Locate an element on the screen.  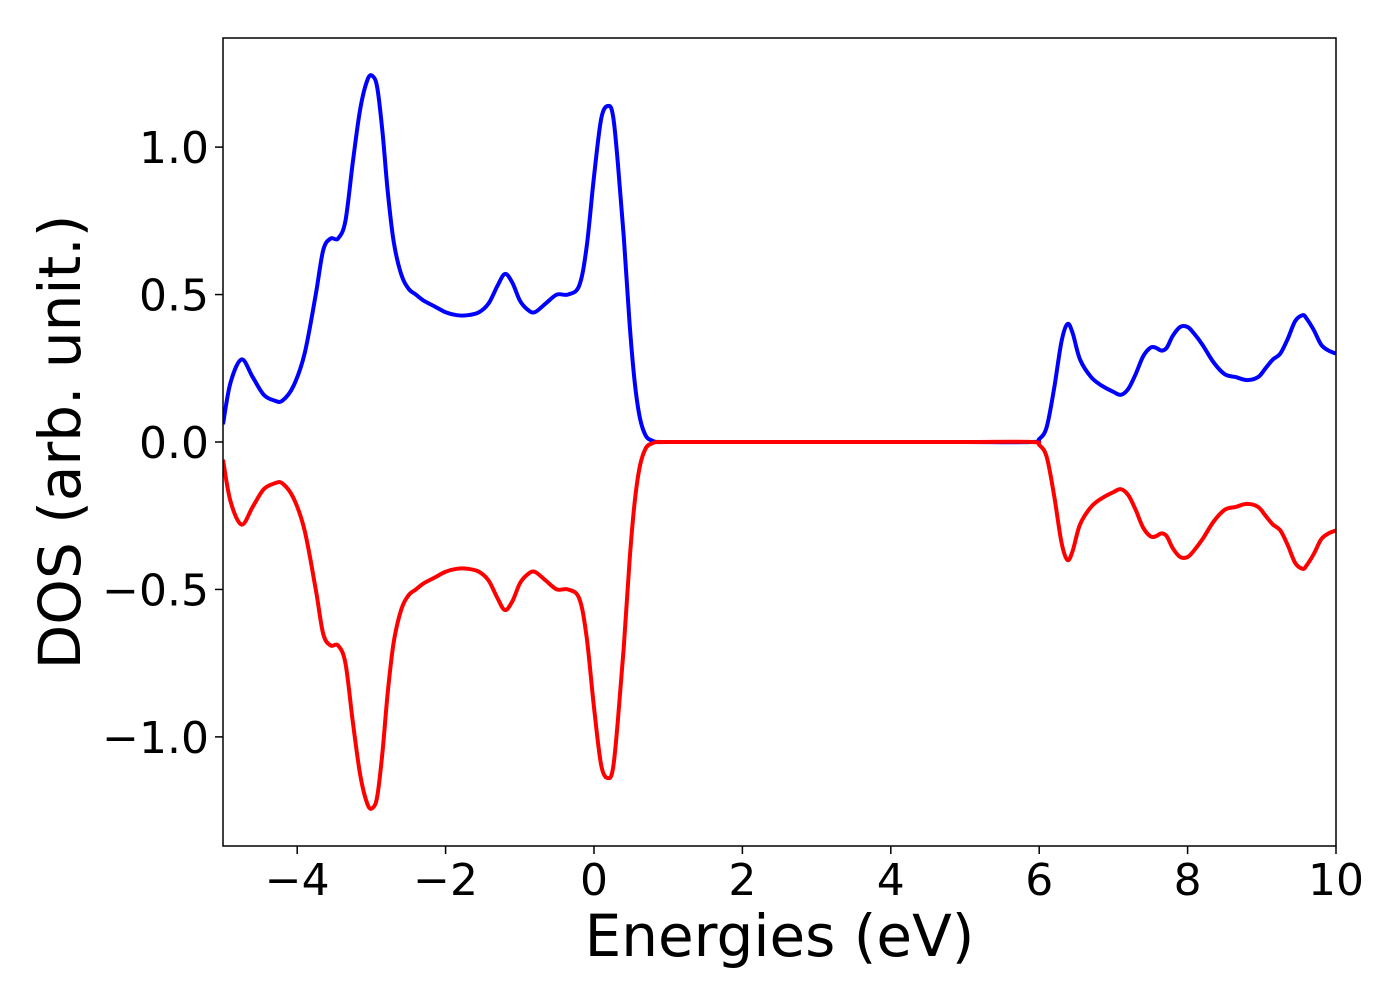
x-axis-label: Energies (eV) is located at coordinates (780, 936).